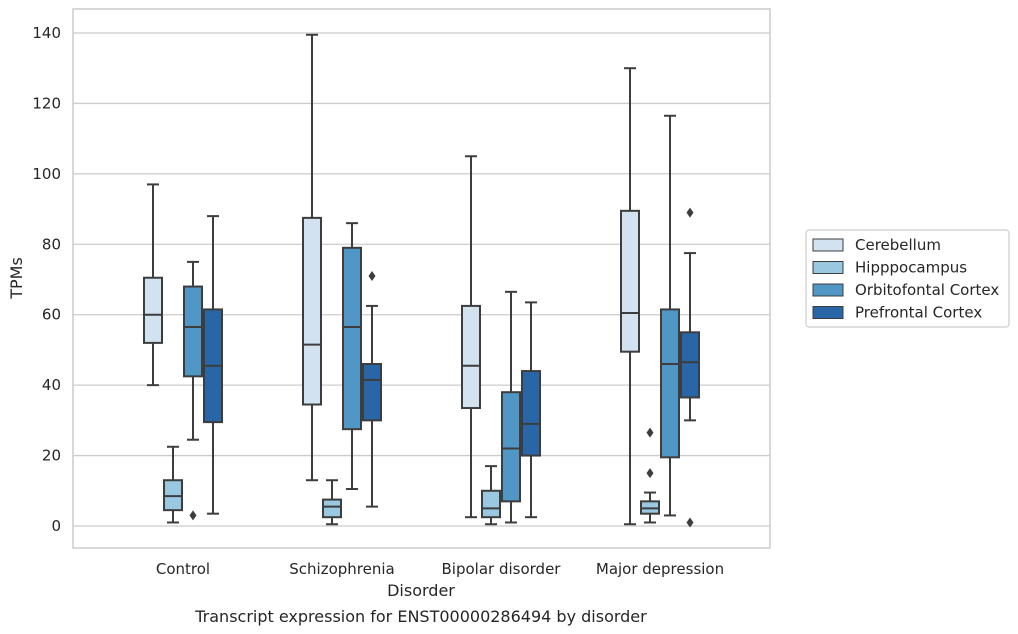  Describe the element at coordinates (898, 245) in the screenshot. I see `legend-label: Cerebellum` at that location.